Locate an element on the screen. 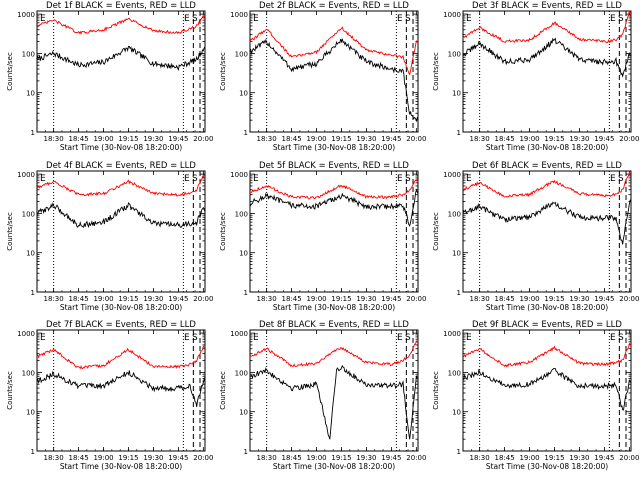 The width and height of the screenshot is (640, 480). chart-title: Det 5f BLACK = Events, RED = LLD is located at coordinates (334, 166).